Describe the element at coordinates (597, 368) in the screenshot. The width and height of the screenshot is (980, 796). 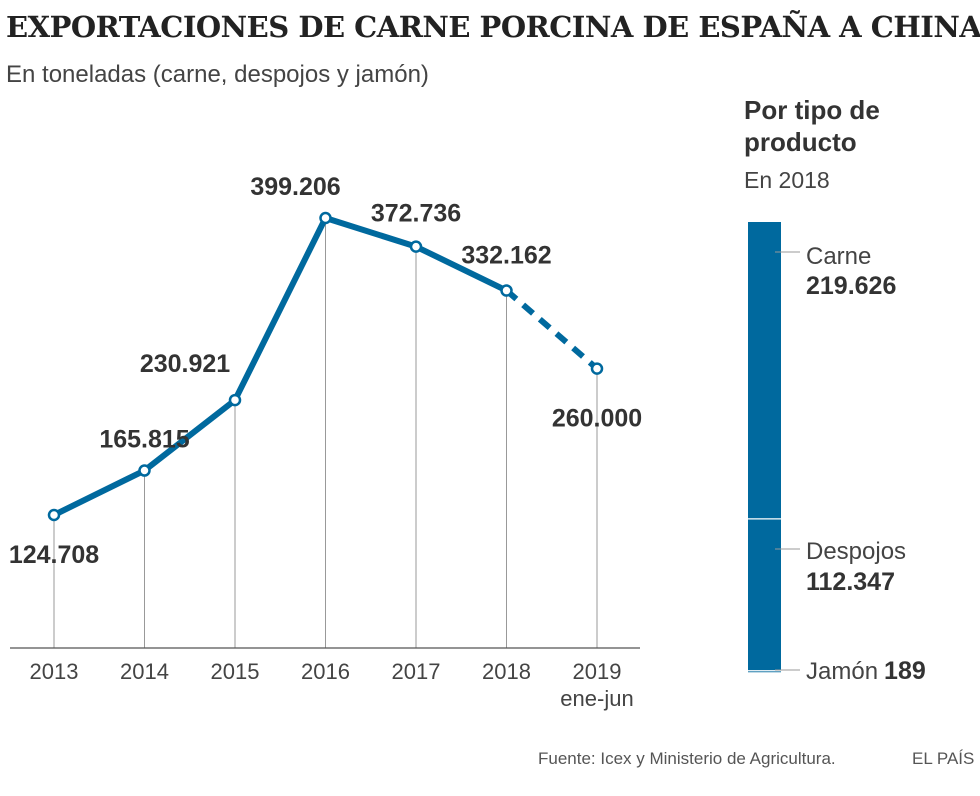
I see `data-point-2019` at that location.